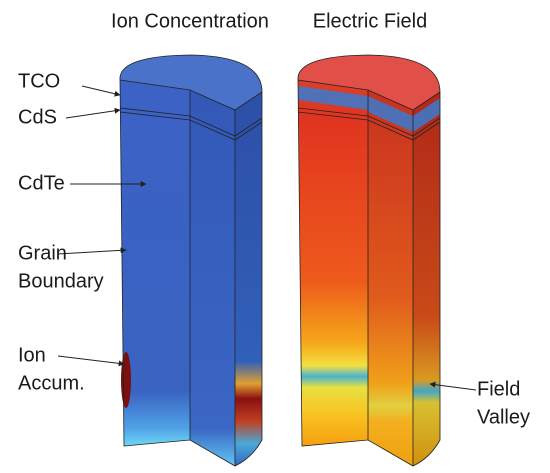 This screenshot has height=473, width=550. What do you see at coordinates (370, 21) in the screenshot?
I see `panel-title: Electric Field` at bounding box center [370, 21].